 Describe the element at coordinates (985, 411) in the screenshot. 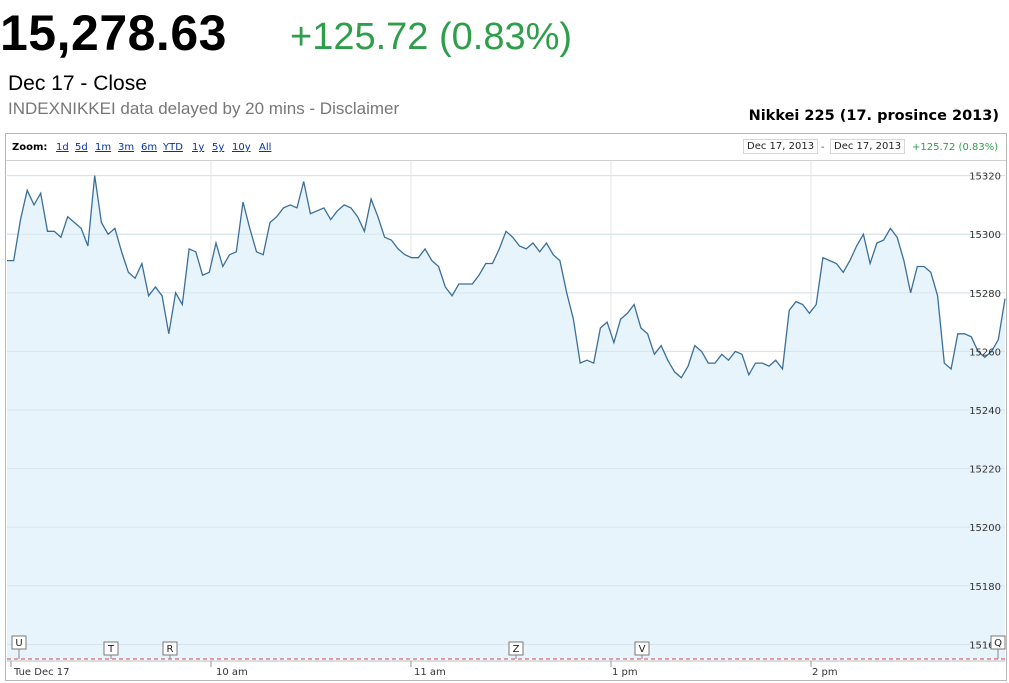

I see `y-tick-label: 15240` at that location.